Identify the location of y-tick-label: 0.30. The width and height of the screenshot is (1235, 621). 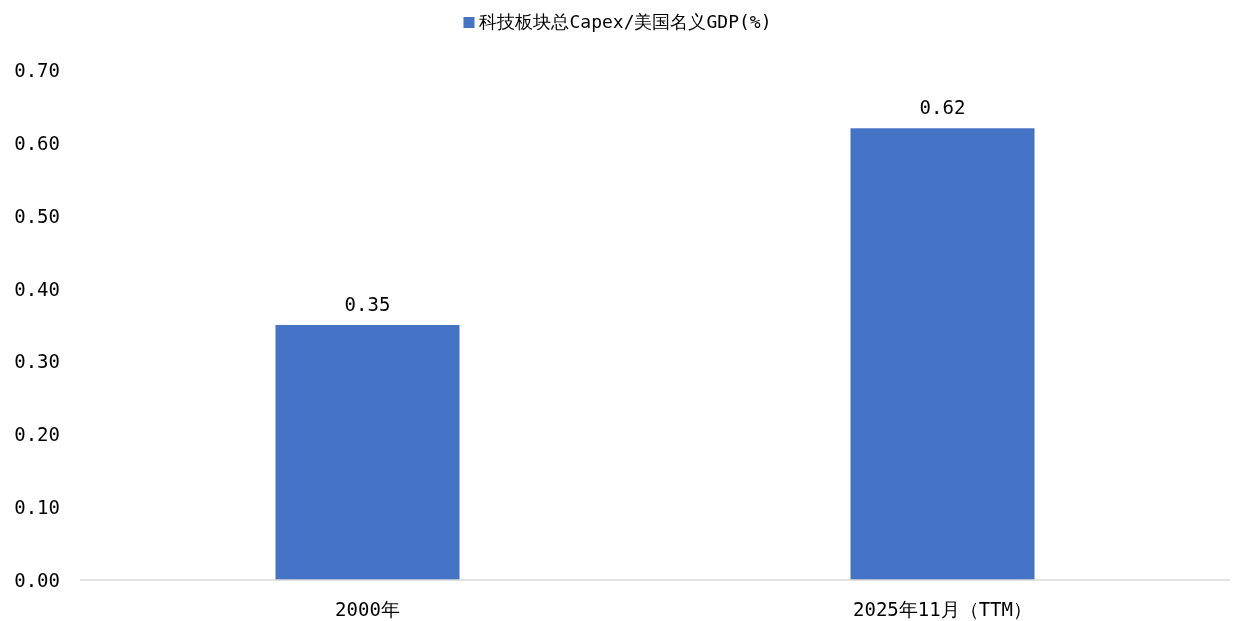
(37, 361).